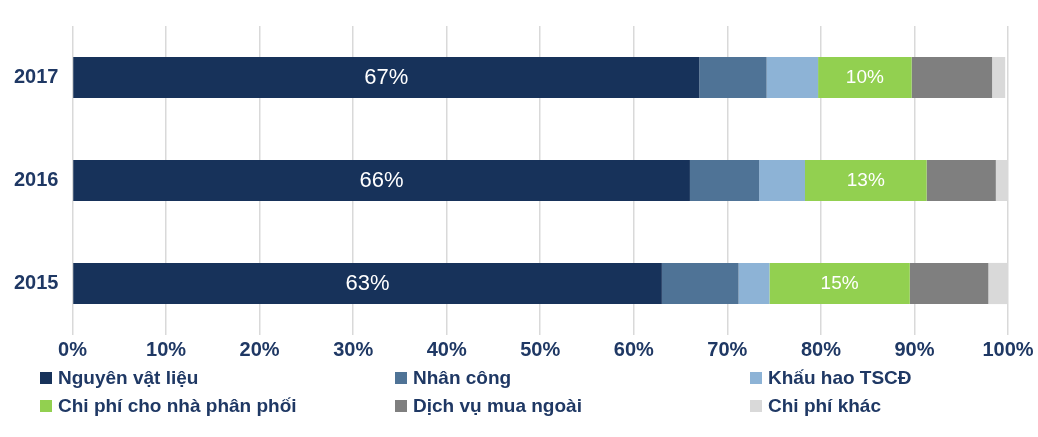  I want to click on x-tick-label: 80%, so click(821, 348).